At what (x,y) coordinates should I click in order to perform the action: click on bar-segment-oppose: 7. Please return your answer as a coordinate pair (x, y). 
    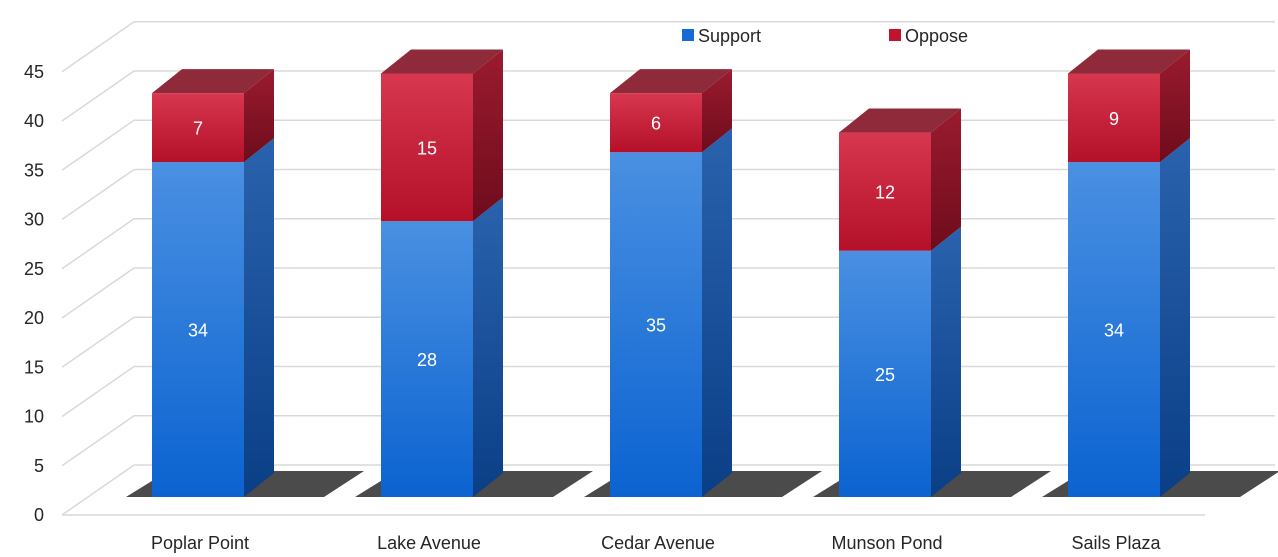
    Looking at the image, I should click on (213, 116).